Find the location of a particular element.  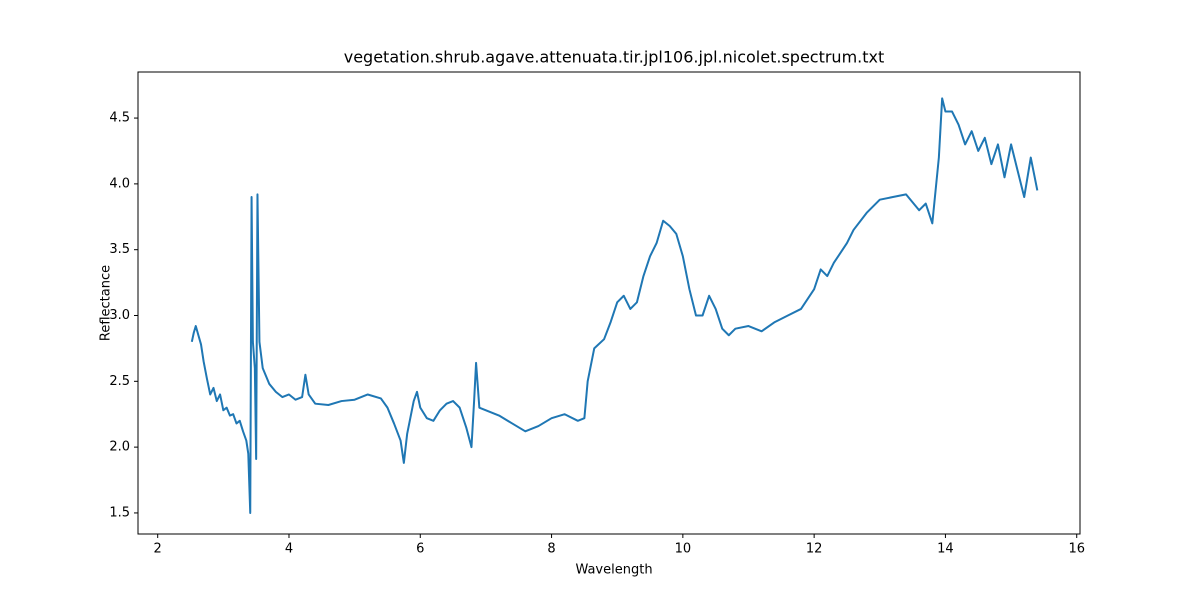

y-tick-label: 3.5 is located at coordinates (119, 249).